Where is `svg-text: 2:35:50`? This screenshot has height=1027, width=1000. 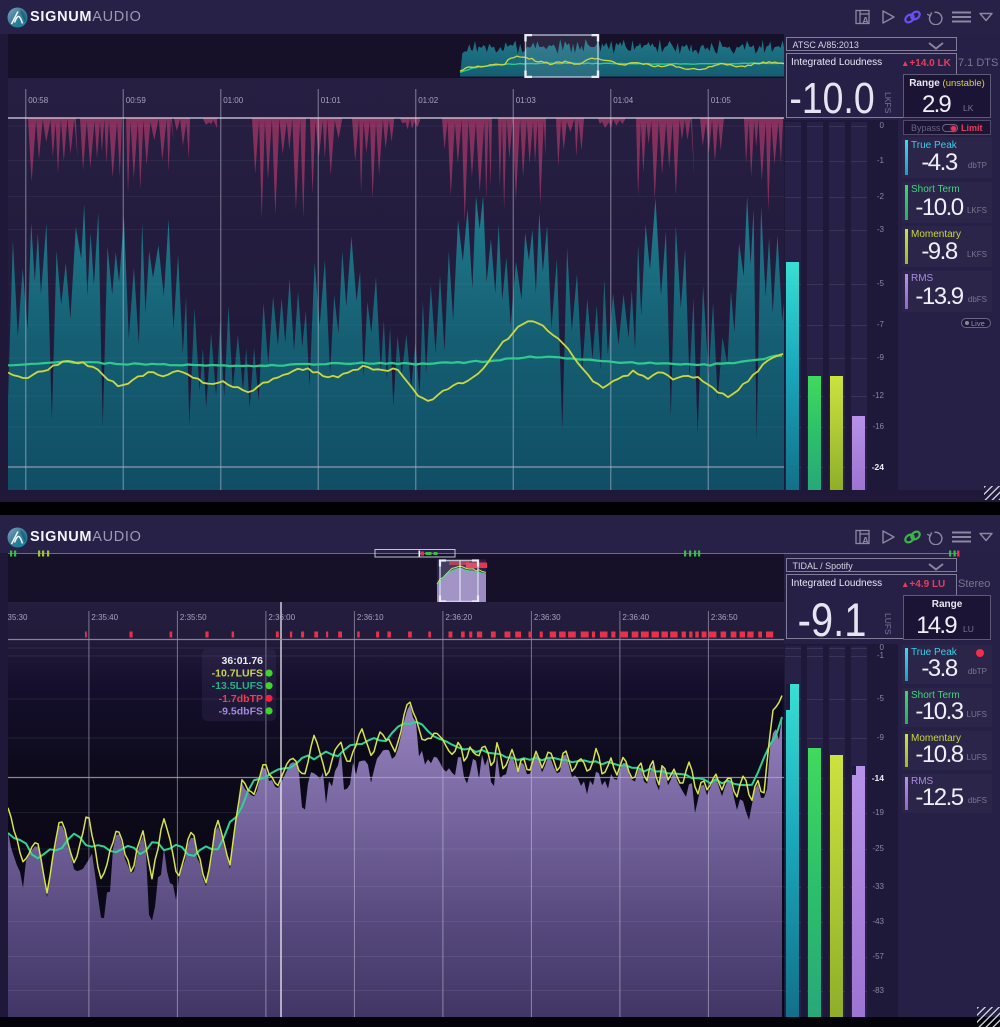
svg-text: 2:35:50 is located at coordinates (193, 617).